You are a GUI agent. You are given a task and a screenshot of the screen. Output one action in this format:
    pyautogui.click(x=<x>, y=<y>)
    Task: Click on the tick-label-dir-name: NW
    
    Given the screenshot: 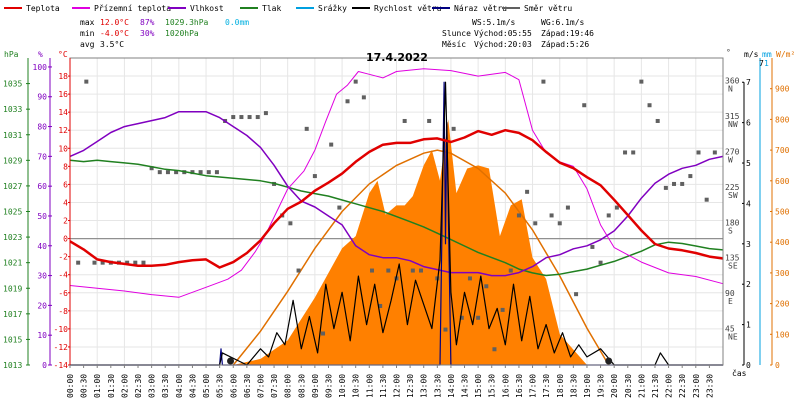 What is the action you would take?
    pyautogui.click(x=733, y=124)
    